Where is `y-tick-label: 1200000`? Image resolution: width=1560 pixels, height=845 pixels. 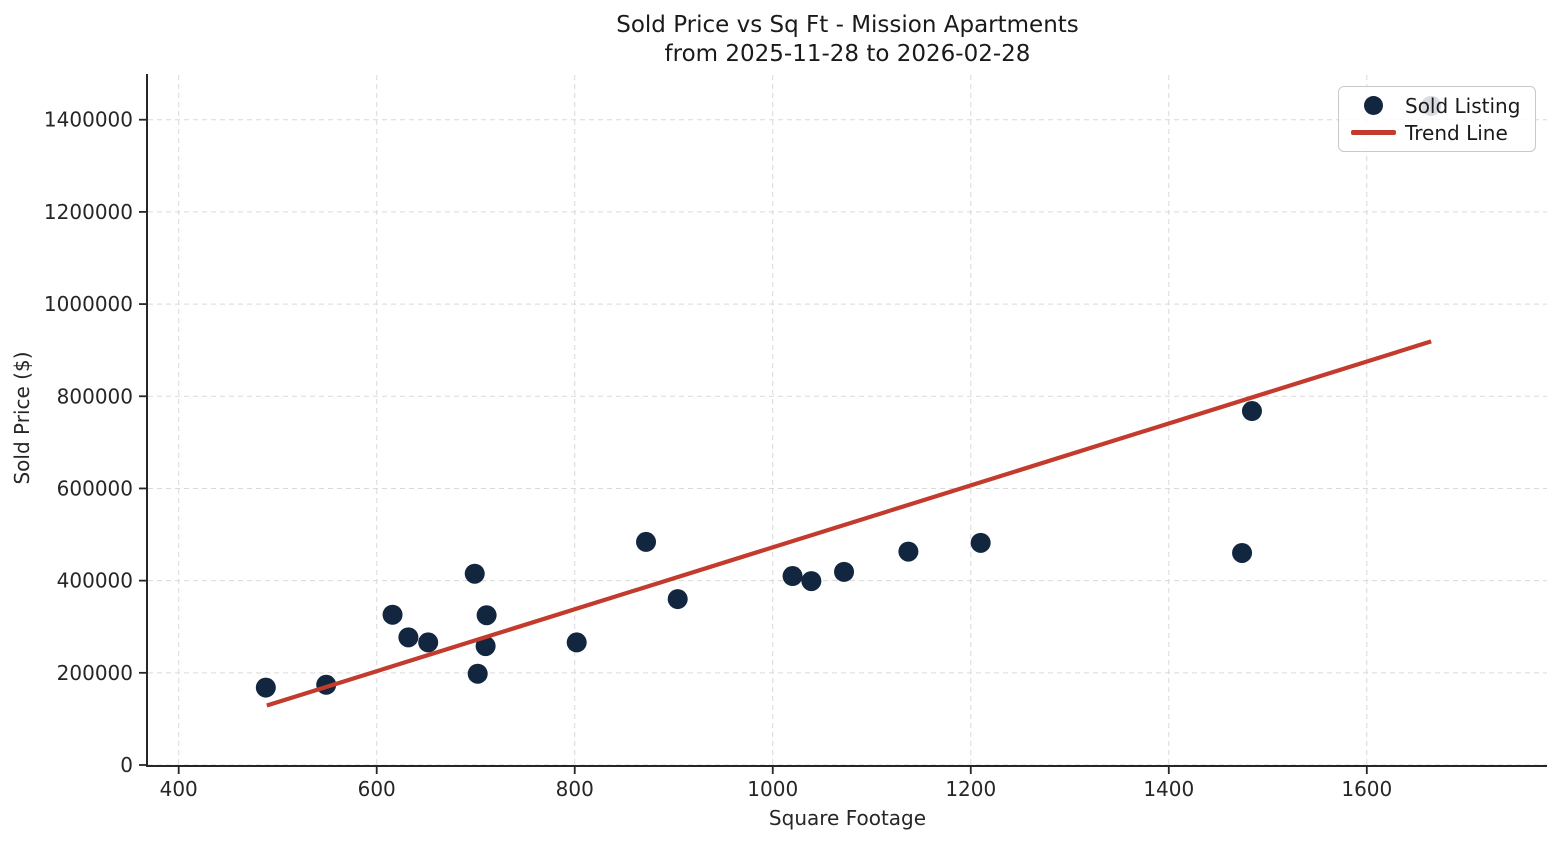
y-tick-label: 1200000 is located at coordinates (88, 212).